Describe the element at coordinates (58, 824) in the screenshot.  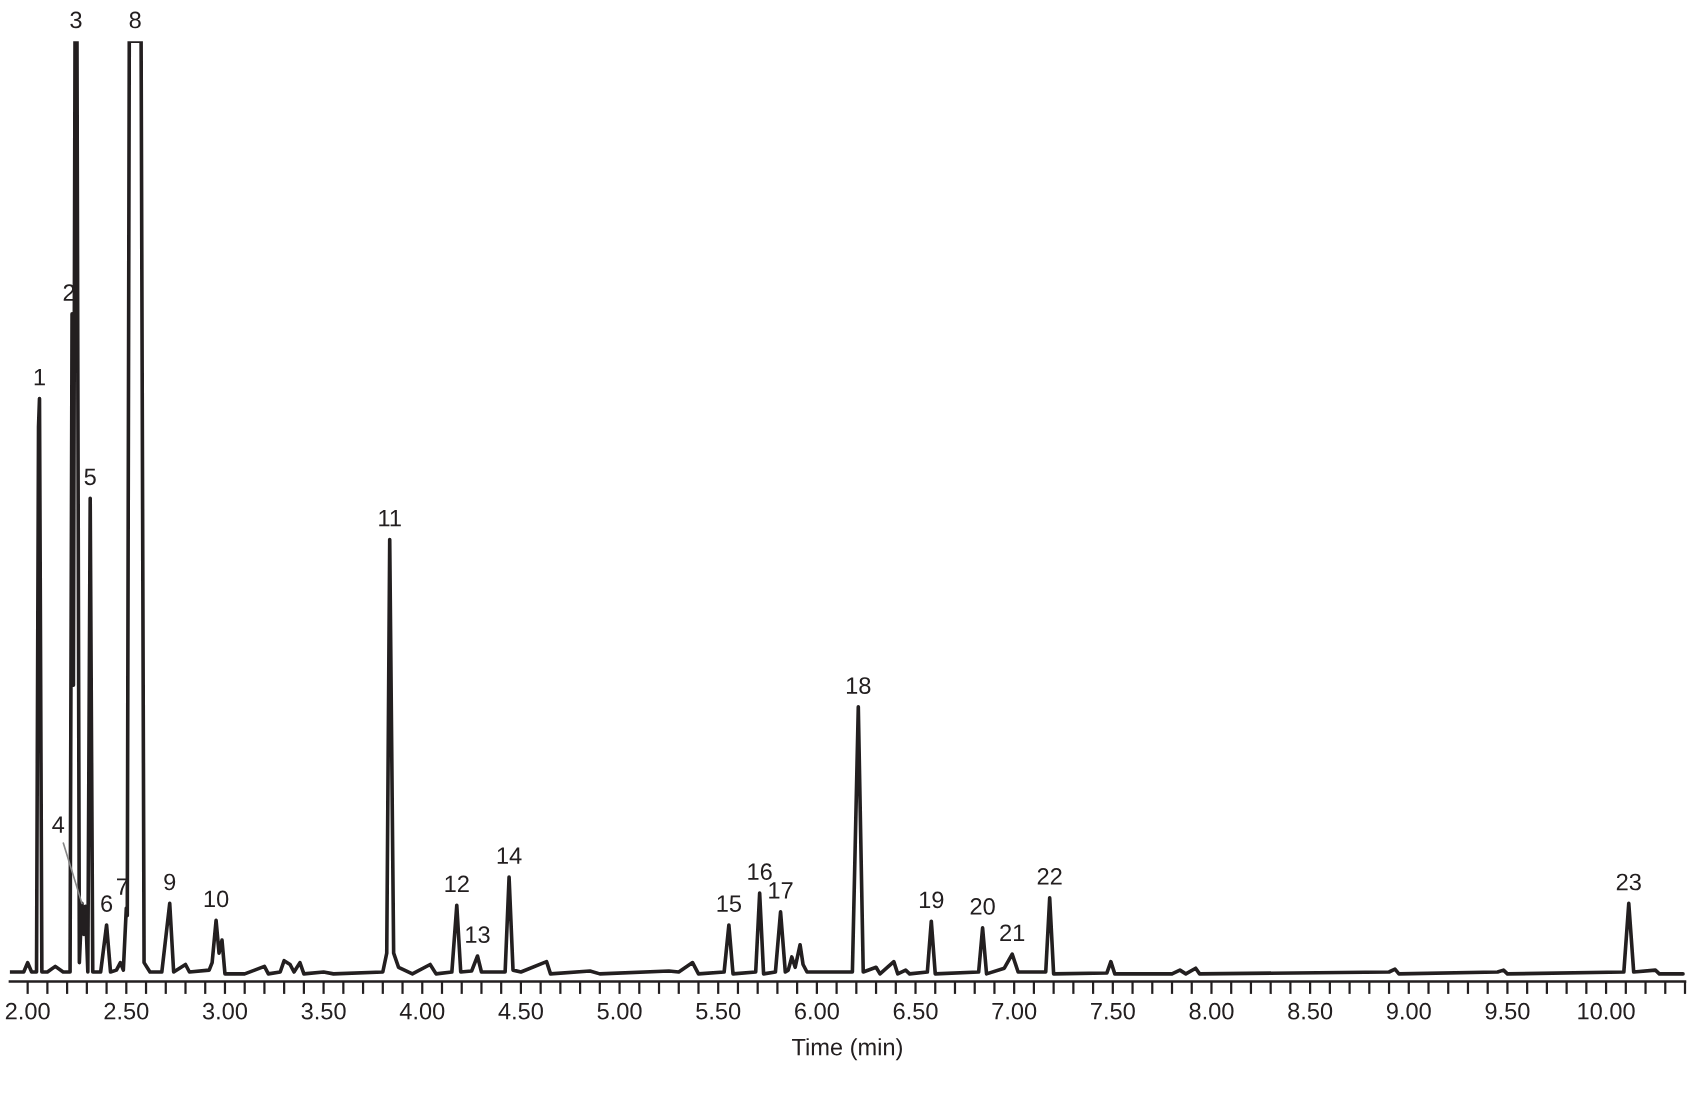
I see `annotation: 4` at that location.